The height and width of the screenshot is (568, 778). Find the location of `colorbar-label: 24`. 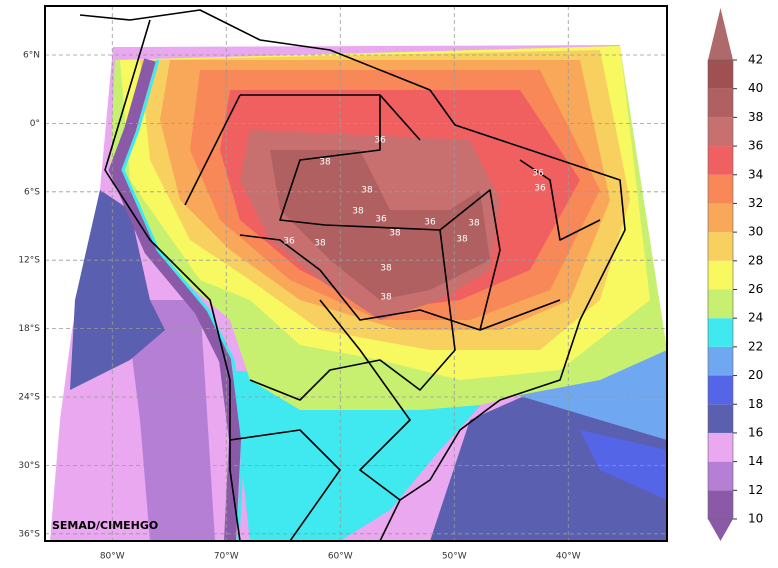

colorbar-label: 24 is located at coordinates (755, 318).